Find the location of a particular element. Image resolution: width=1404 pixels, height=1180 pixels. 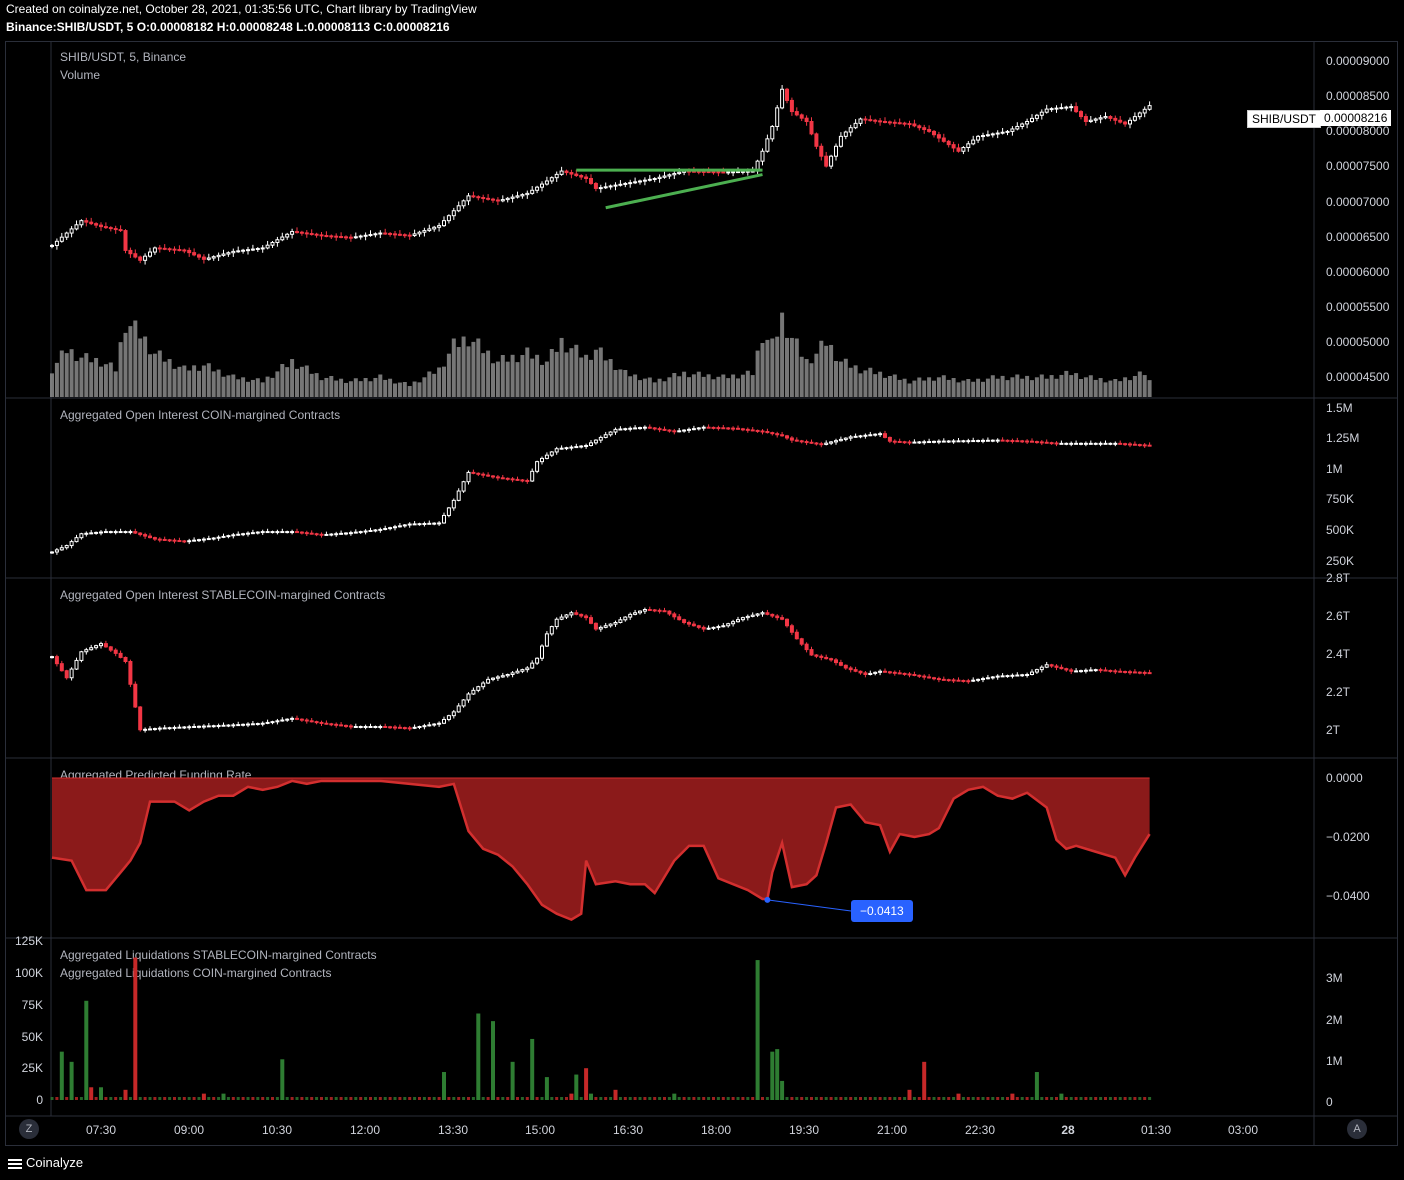

y-tick-label: 0.00004500 is located at coordinates (1358, 377).